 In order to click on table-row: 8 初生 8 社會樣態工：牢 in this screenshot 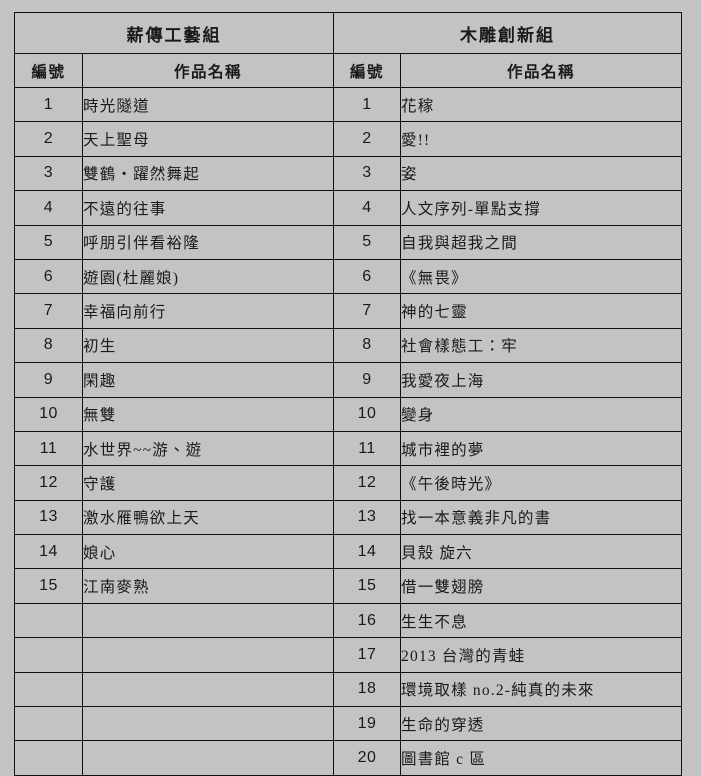, I will do `click(348, 345)`.